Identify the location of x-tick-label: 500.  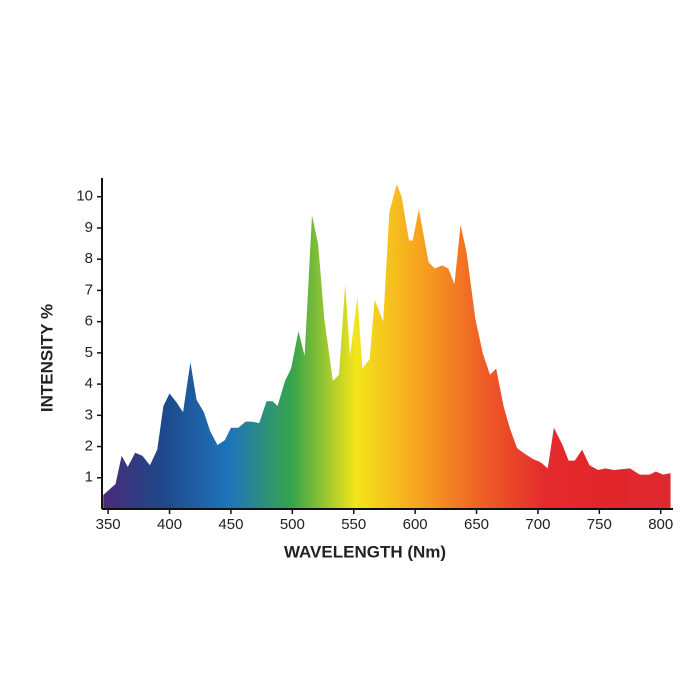
(292, 524).